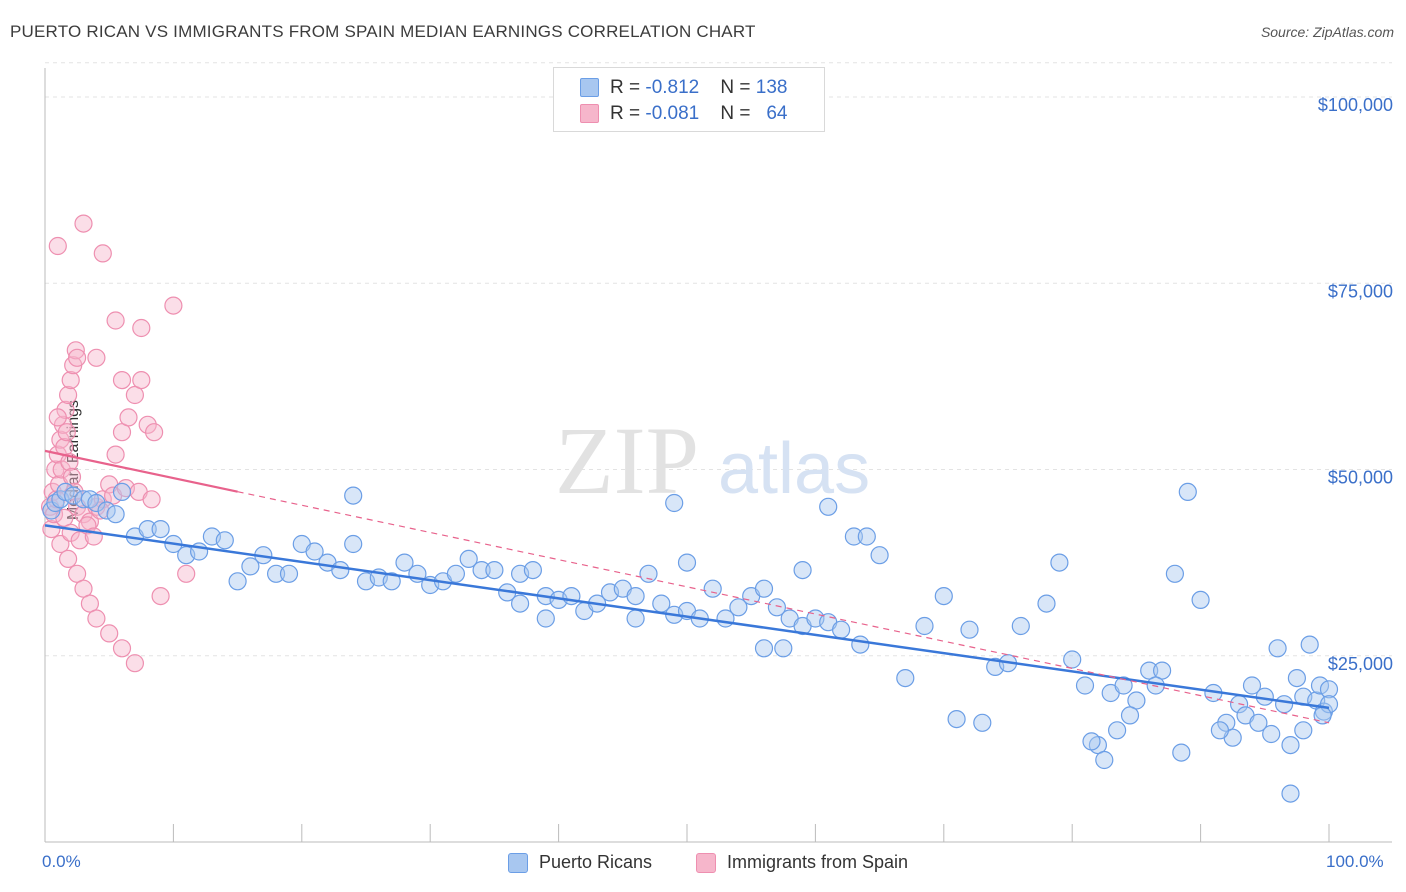 The image size is (1406, 892). Describe the element at coordinates (596, 862) in the screenshot. I see `legend-label: Puerto Ricans` at that location.